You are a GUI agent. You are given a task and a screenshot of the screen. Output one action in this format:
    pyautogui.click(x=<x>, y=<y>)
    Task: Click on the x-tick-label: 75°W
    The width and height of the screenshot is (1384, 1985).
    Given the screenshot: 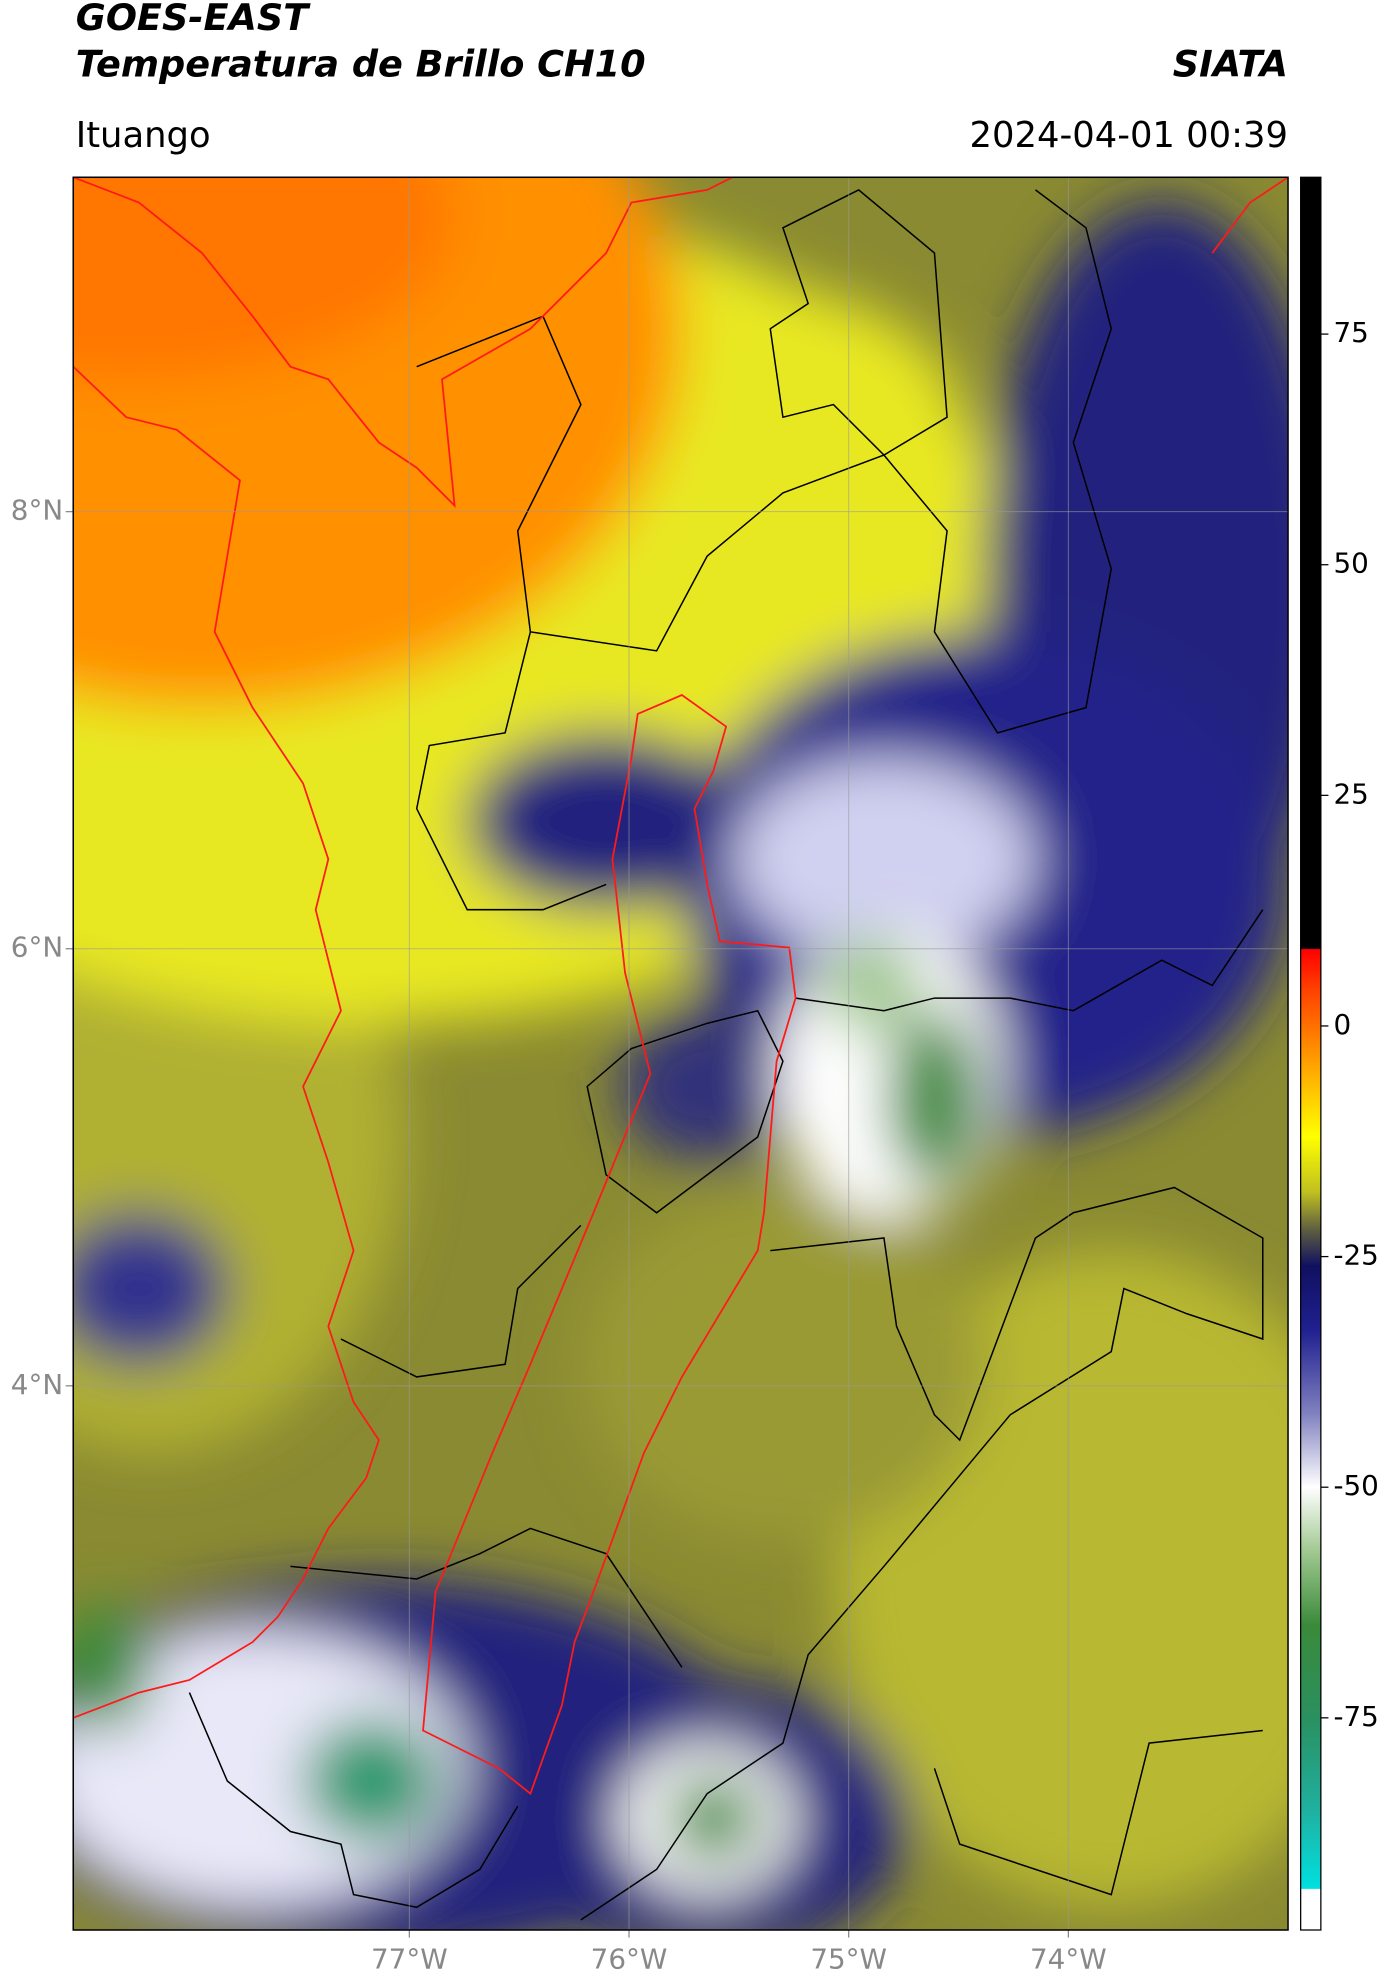 What is the action you would take?
    pyautogui.click(x=848, y=1958)
    